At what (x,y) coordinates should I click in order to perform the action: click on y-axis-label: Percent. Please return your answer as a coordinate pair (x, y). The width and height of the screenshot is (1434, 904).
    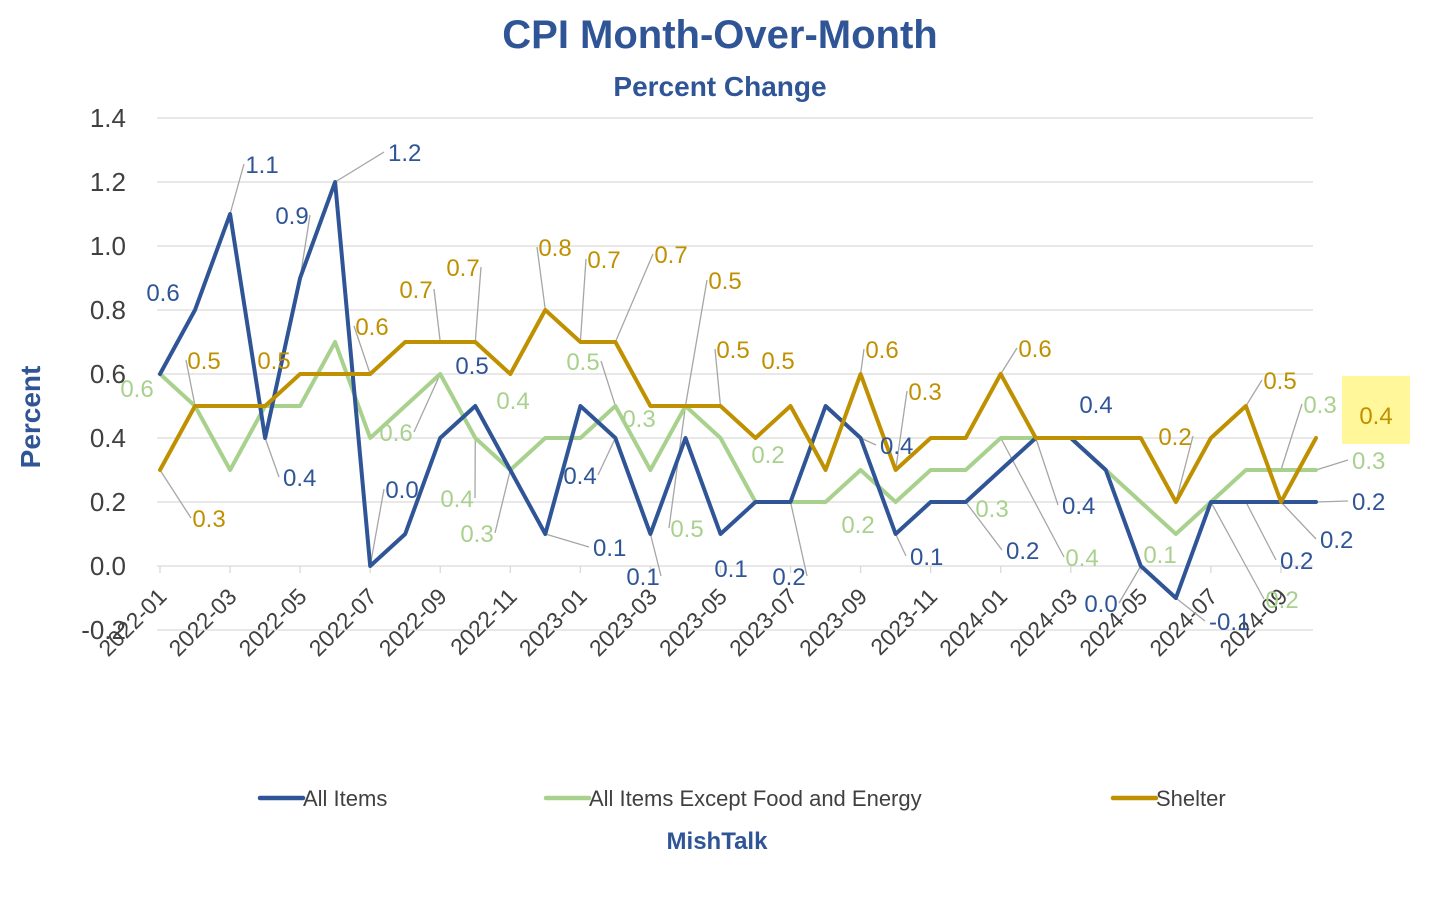
    Looking at the image, I should click on (30, 417).